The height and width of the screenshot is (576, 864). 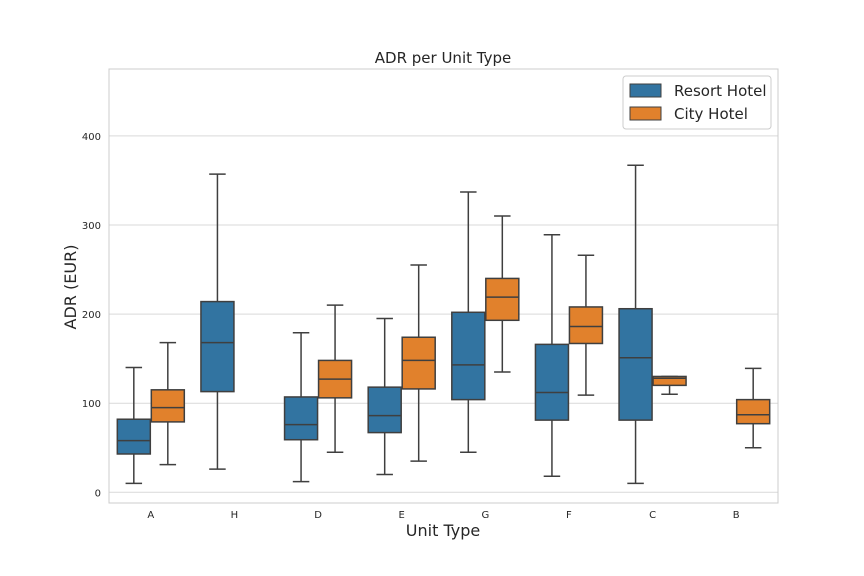 I want to click on box-resort-hotel-g, so click(x=468, y=322).